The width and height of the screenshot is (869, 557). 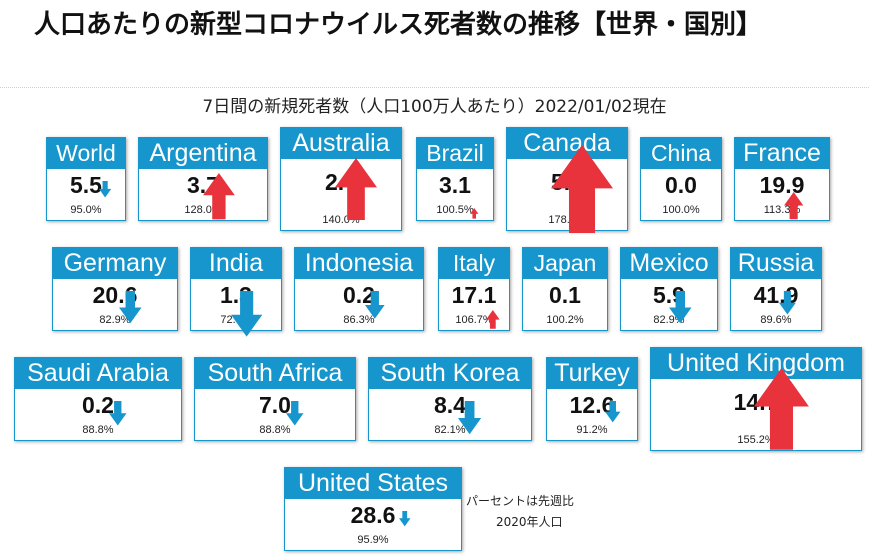 I want to click on deaths-per-million-value: 17.1, so click(x=474, y=295).